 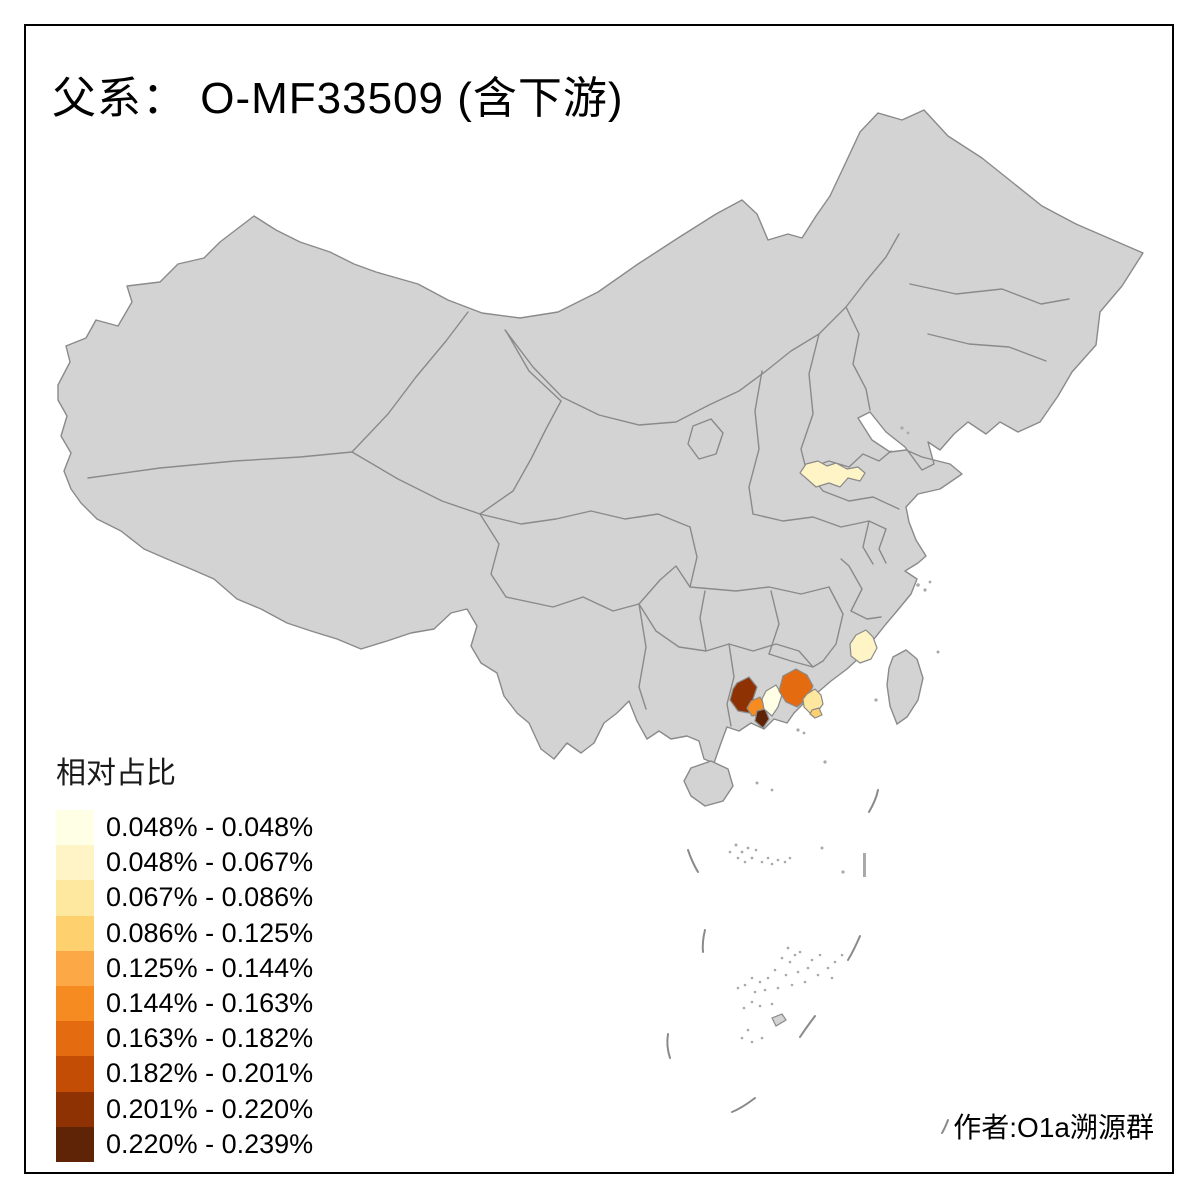 What do you see at coordinates (210, 827) in the screenshot?
I see `legend-label: 0.048% - 0.048%` at bounding box center [210, 827].